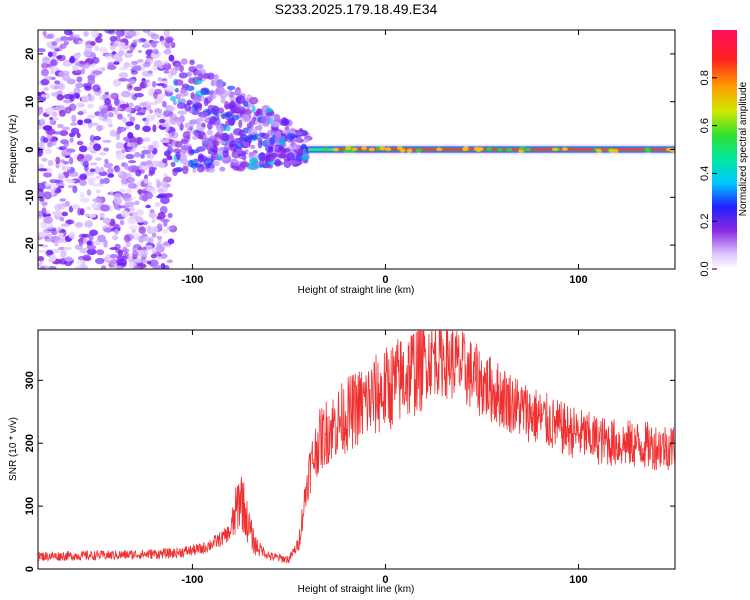 The height and width of the screenshot is (600, 750). I want to click on y-tick-label: 100, so click(30, 506).